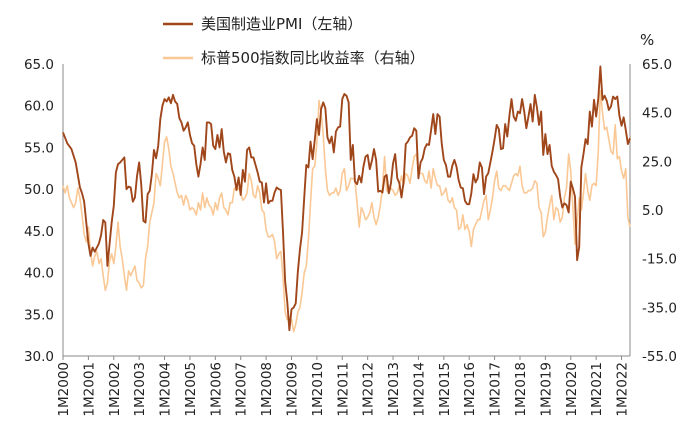 Image resolution: width=700 pixels, height=446 pixels. I want to click on x-tick-label: 1M2006, so click(216, 389).